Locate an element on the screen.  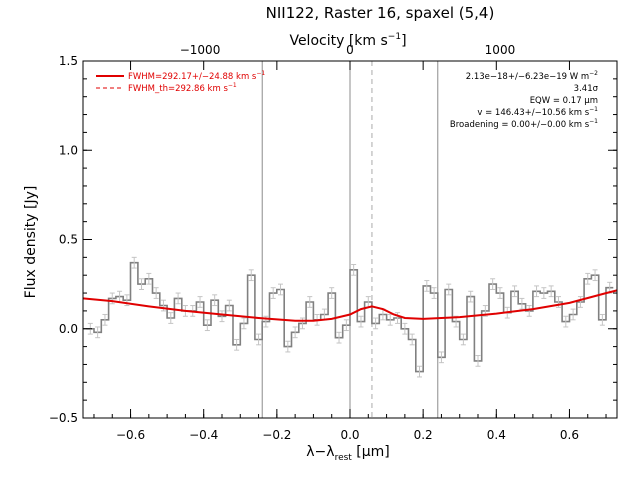
y-tick-label: −0.5 is located at coordinates (63, 418).